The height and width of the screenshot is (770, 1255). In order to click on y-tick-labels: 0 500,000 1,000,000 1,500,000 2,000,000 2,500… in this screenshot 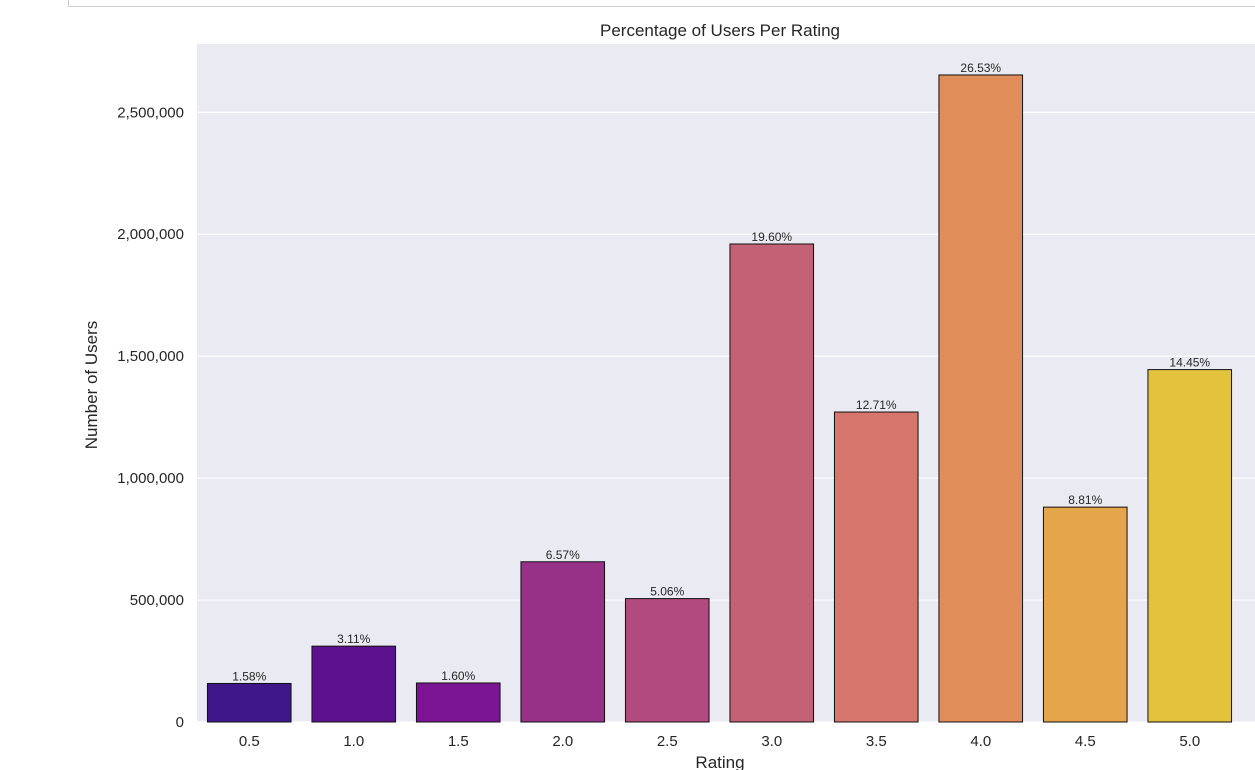, I will do `click(150, 417)`.